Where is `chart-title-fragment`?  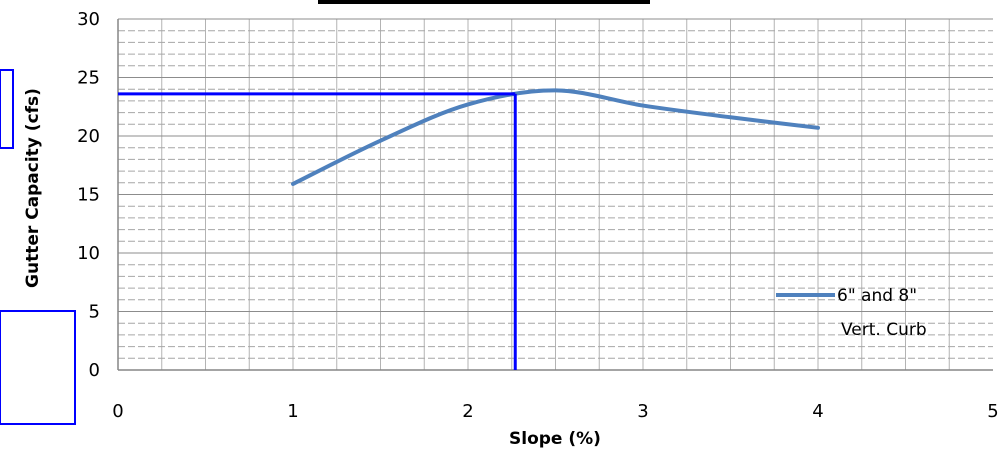 chart-title-fragment is located at coordinates (484, 2).